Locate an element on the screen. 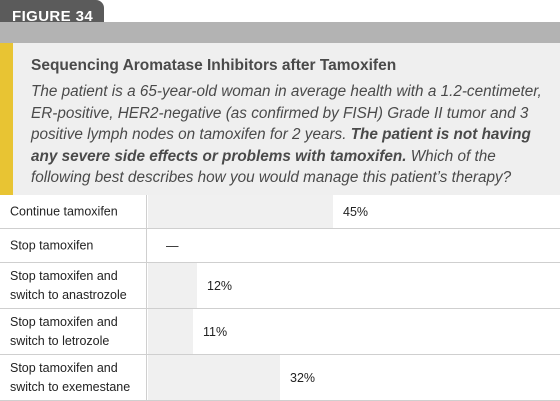  value-label: 45% is located at coordinates (356, 211).